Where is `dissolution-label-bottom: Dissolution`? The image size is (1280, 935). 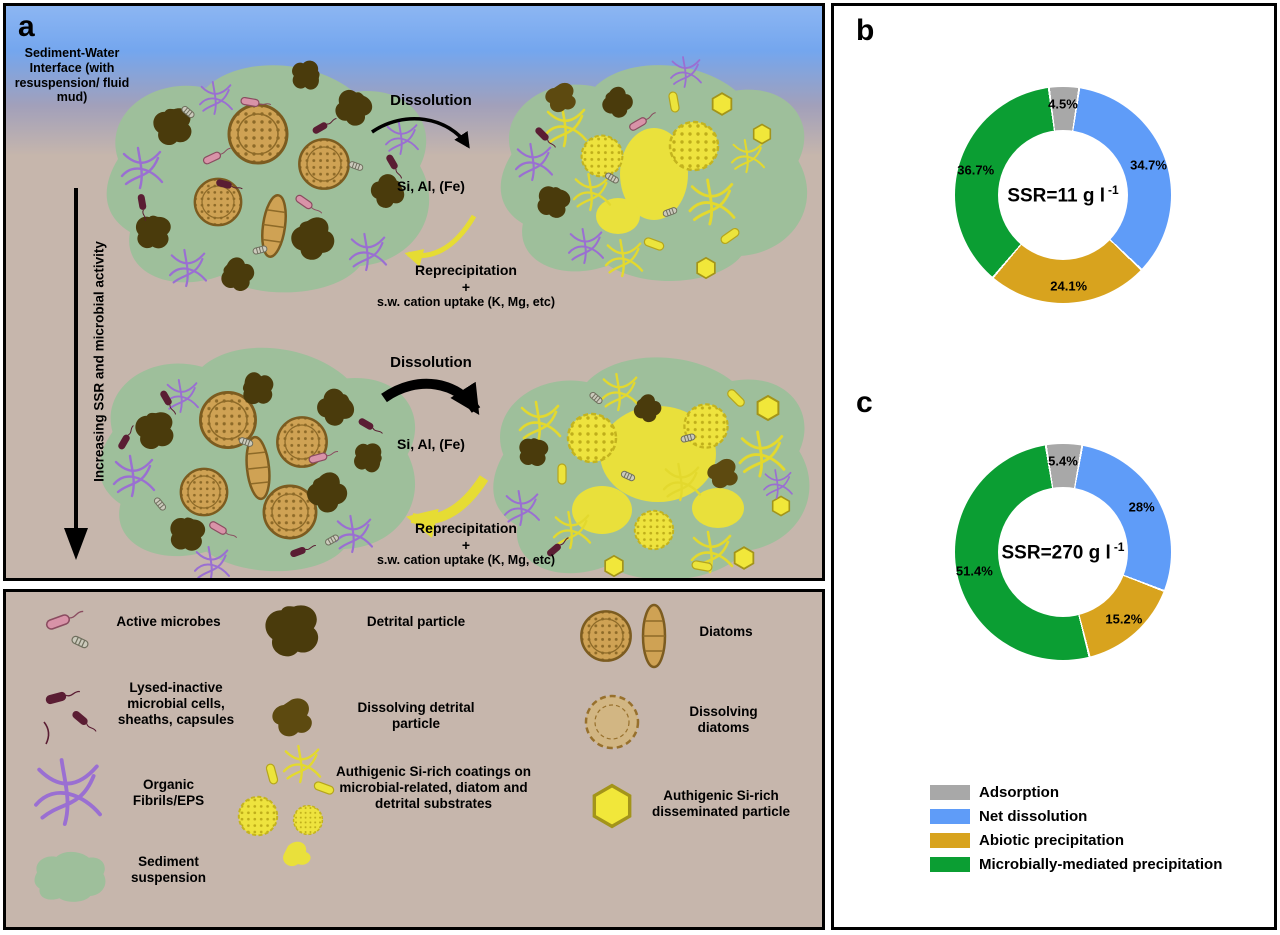 dissolution-label-bottom: Dissolution is located at coordinates (431, 362).